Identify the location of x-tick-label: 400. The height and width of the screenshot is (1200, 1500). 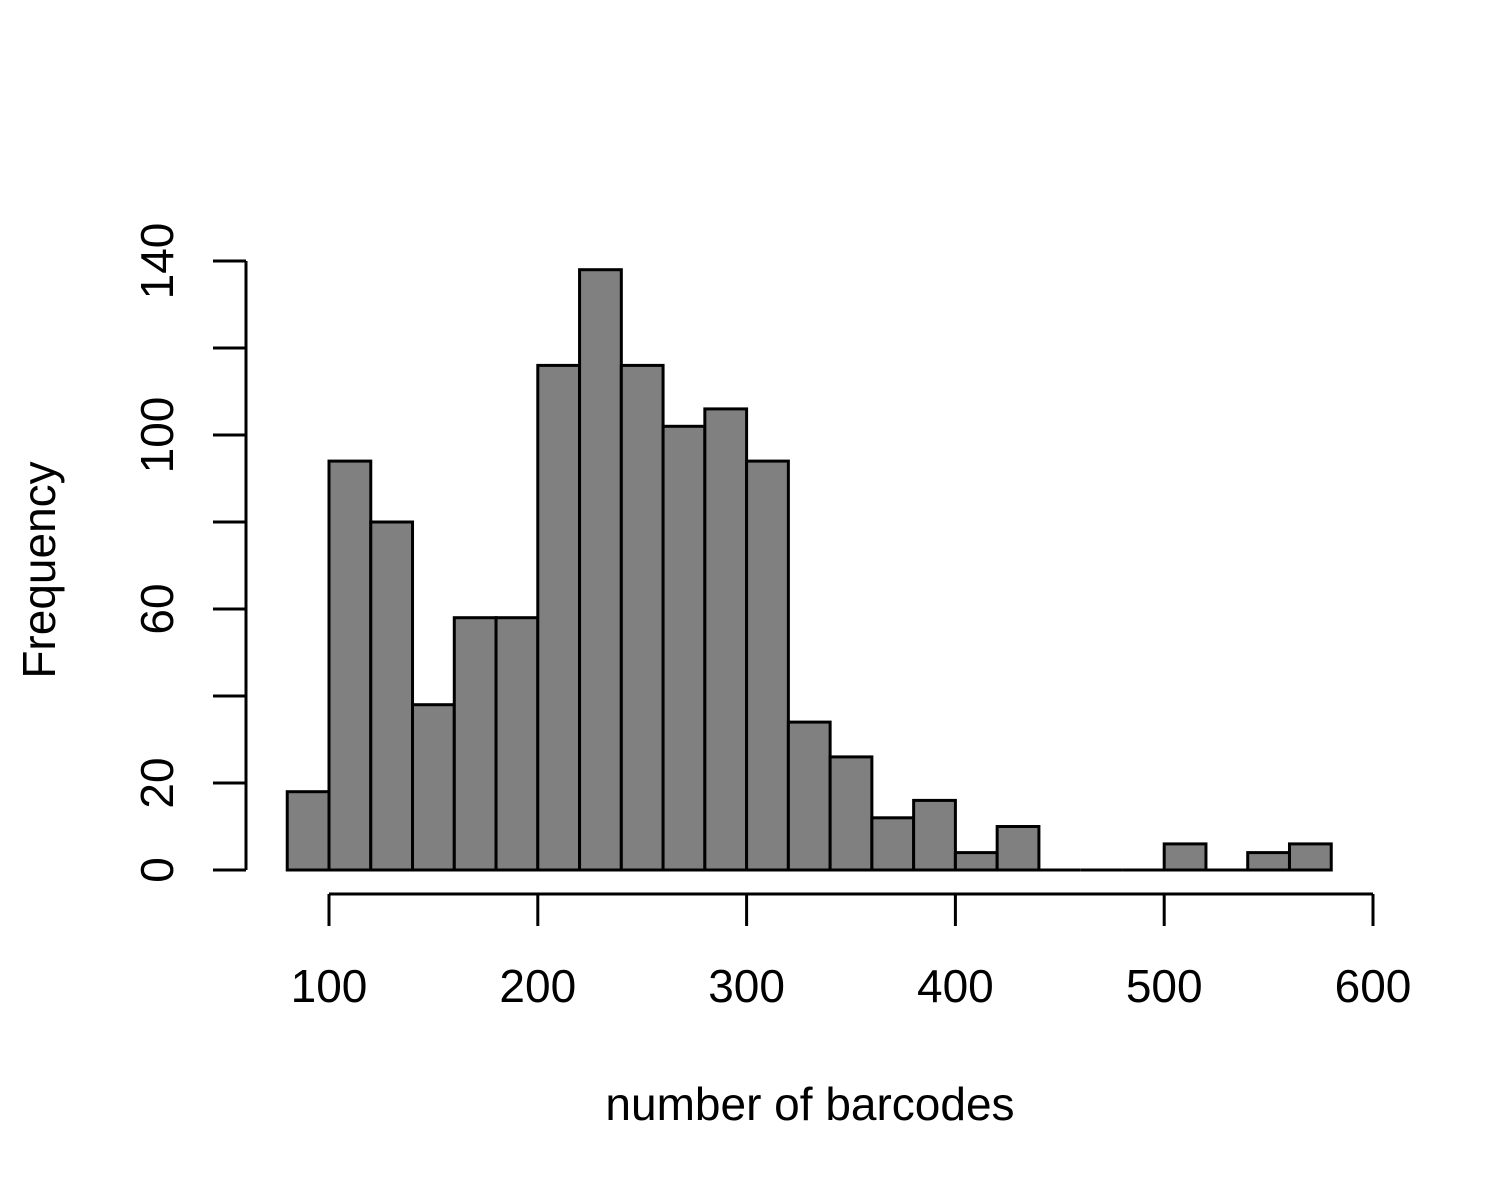
(955, 986).